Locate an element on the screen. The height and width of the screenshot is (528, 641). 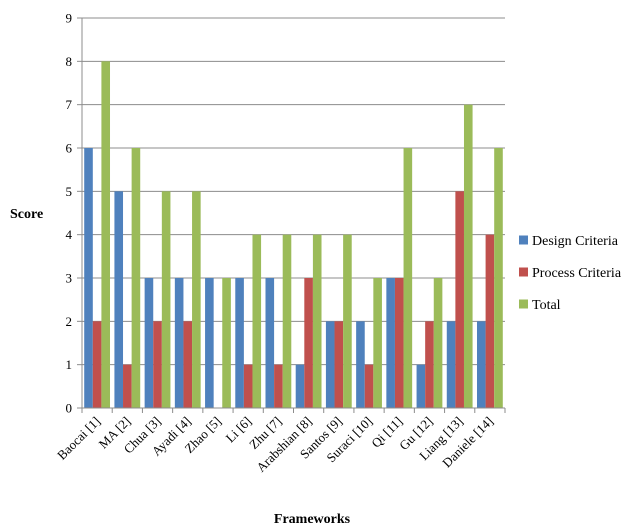
legend-item: Design Criteria is located at coordinates (569, 241).